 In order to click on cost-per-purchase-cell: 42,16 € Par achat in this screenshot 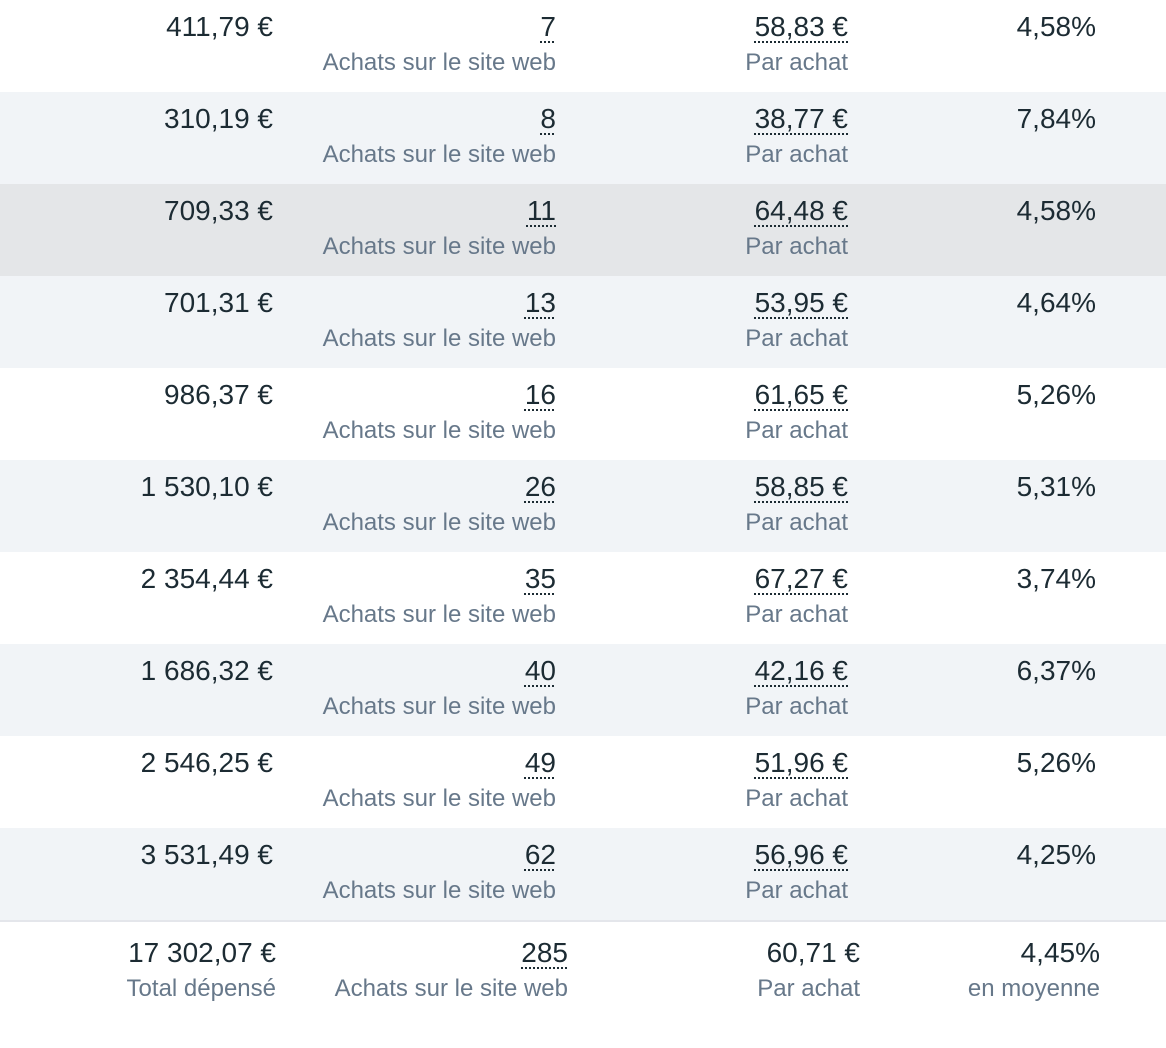, I will do `click(796, 688)`.